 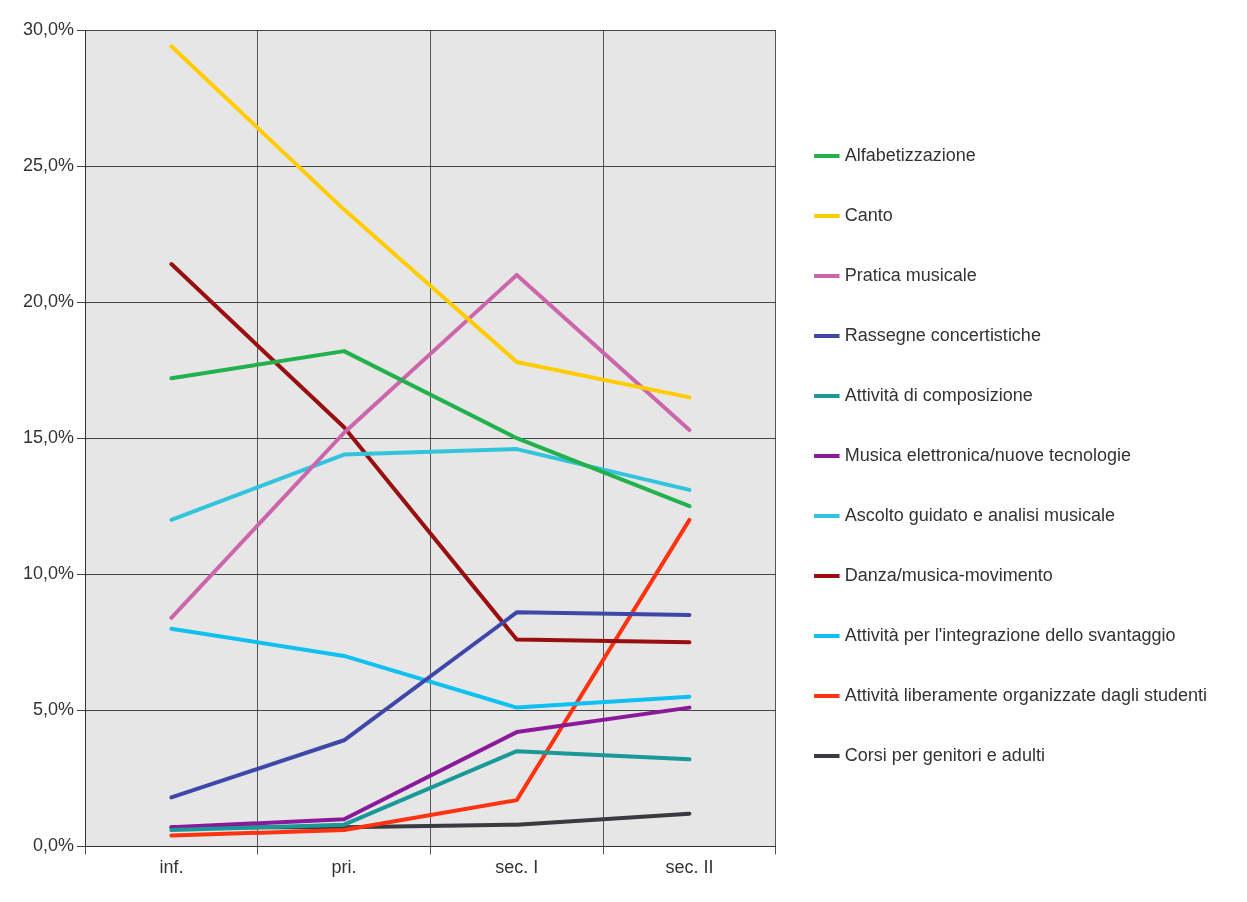 I want to click on legend-label: Corsi per genitori e adulti, so click(x=944, y=754).